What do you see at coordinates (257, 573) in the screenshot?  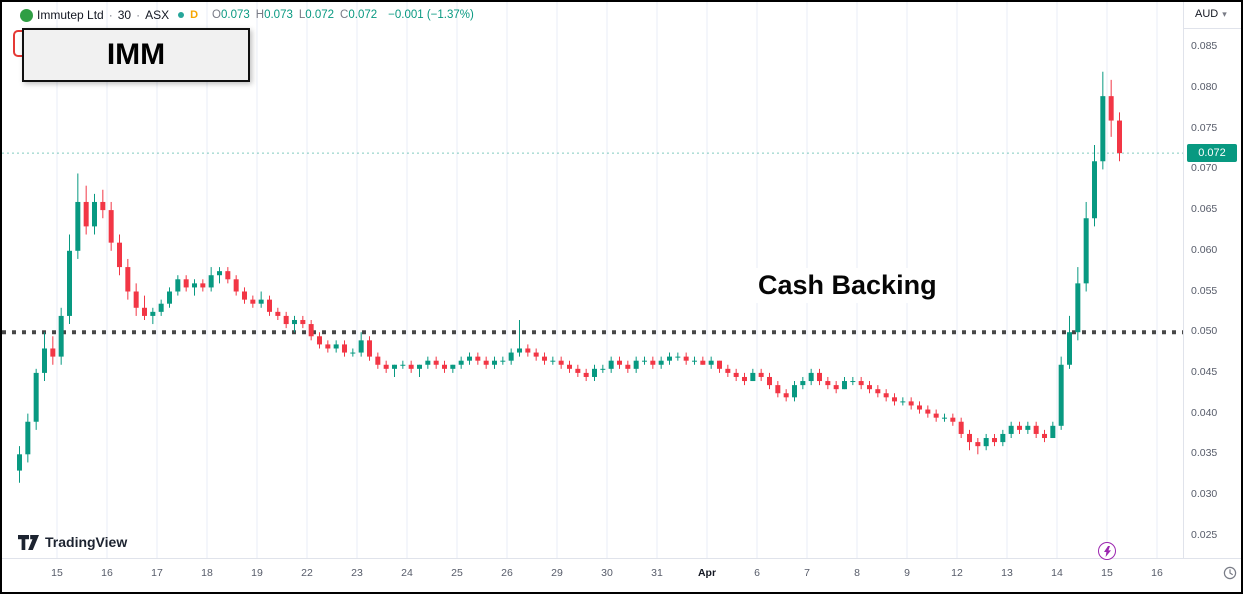 I see `time-label: 19` at bounding box center [257, 573].